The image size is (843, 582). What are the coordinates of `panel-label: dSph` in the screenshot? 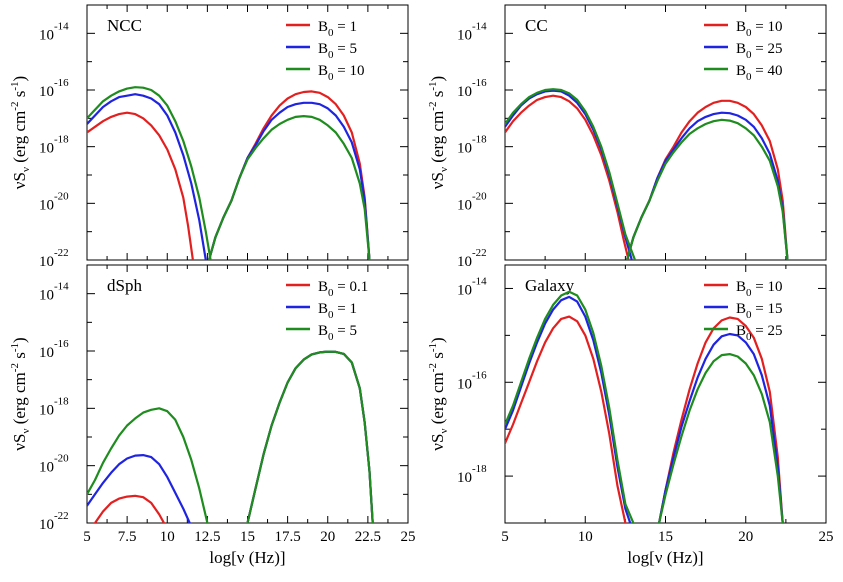 It's located at (124, 285).